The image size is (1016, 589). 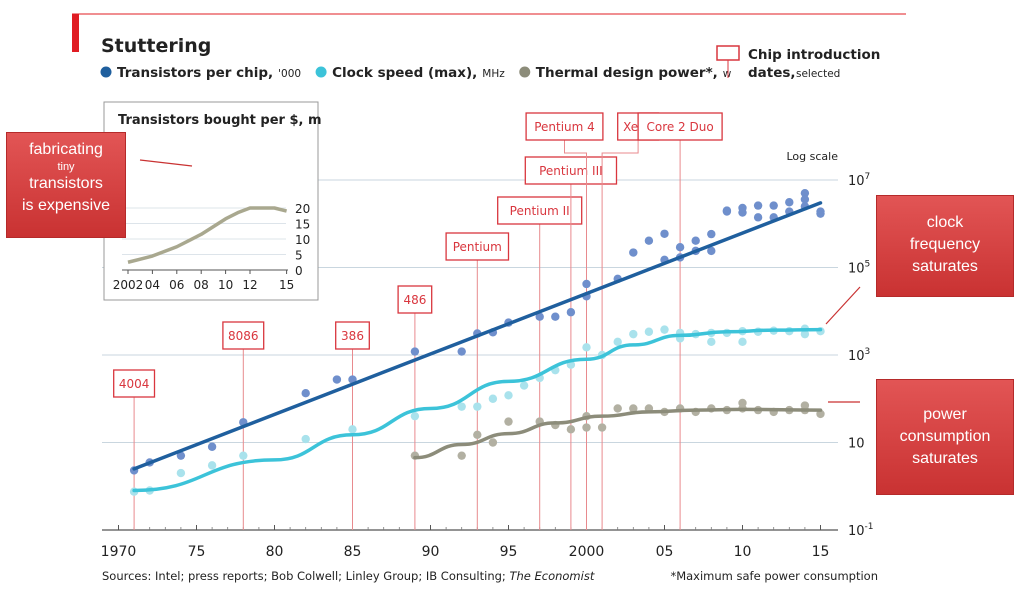 What do you see at coordinates (66, 167) in the screenshot?
I see `callout-fabrication-small: tiny` at bounding box center [66, 167].